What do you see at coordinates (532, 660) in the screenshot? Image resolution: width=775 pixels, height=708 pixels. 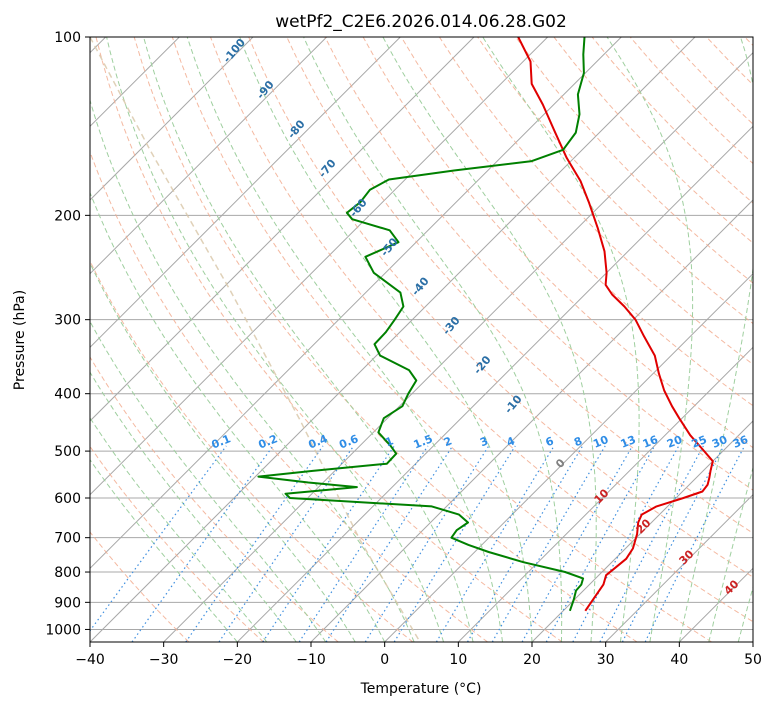 I see `x-tick-label: 20` at bounding box center [532, 660].